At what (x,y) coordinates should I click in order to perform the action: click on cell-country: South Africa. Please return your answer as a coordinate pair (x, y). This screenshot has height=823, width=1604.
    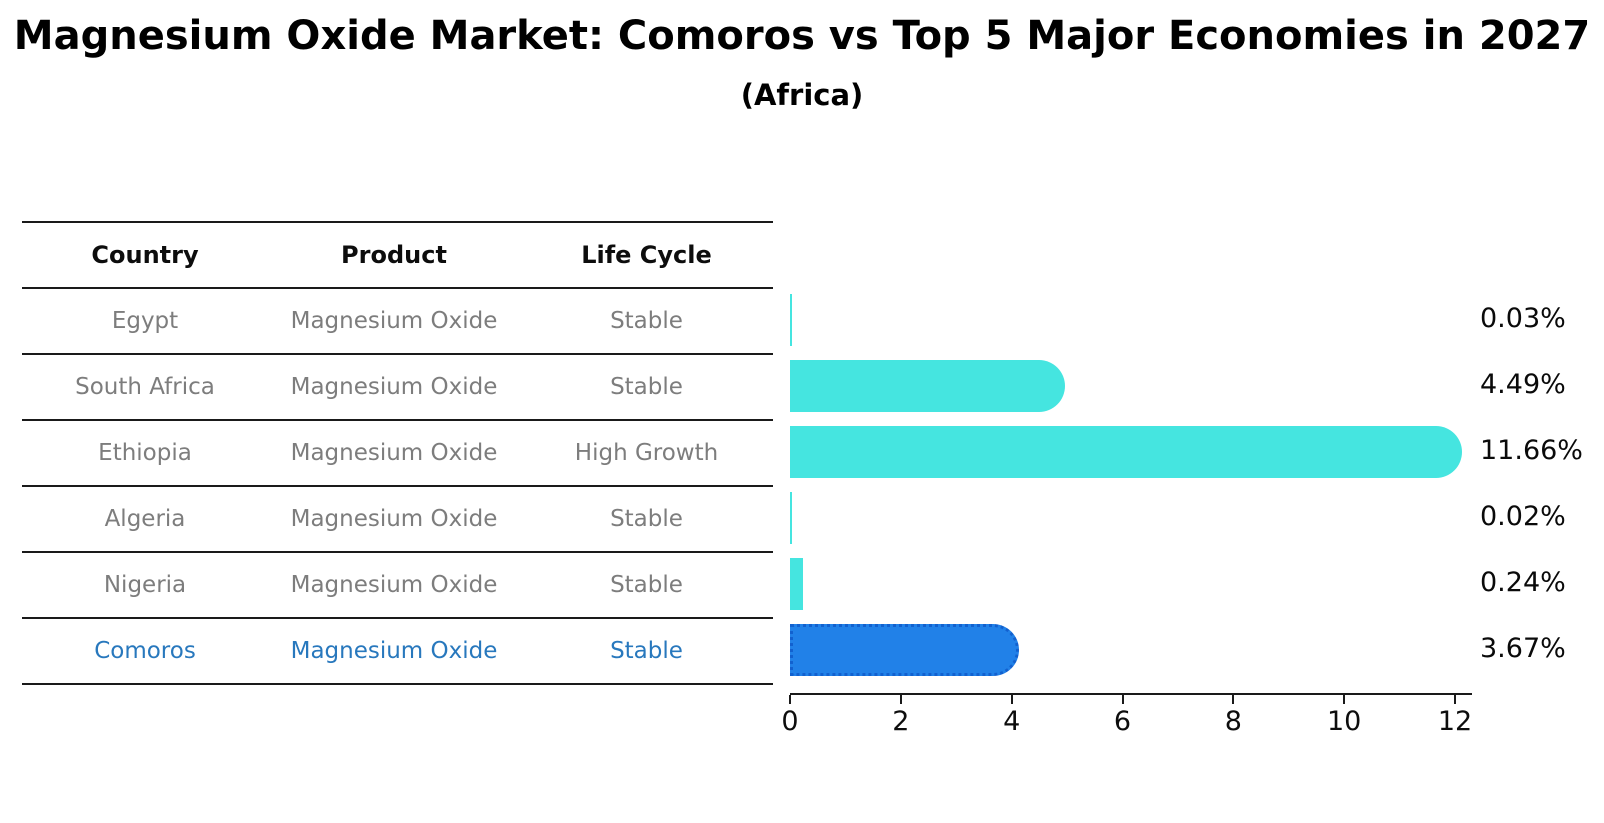
    Looking at the image, I should click on (145, 387).